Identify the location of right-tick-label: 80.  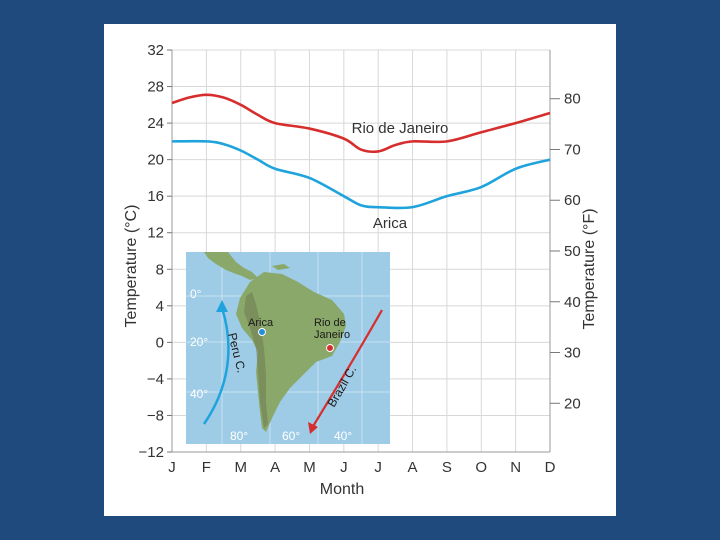
(572, 99).